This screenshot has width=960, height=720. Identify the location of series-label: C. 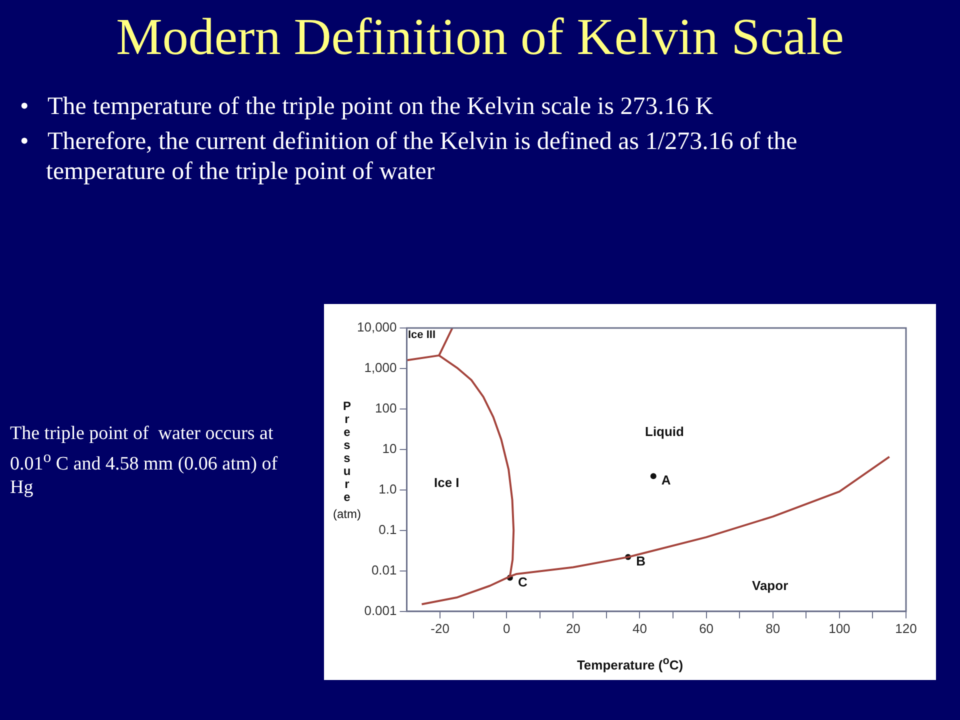
(523, 582).